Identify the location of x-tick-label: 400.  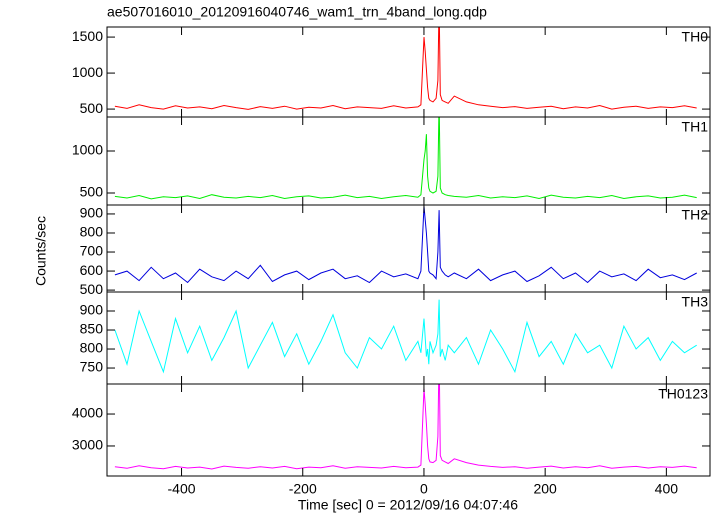
(667, 489).